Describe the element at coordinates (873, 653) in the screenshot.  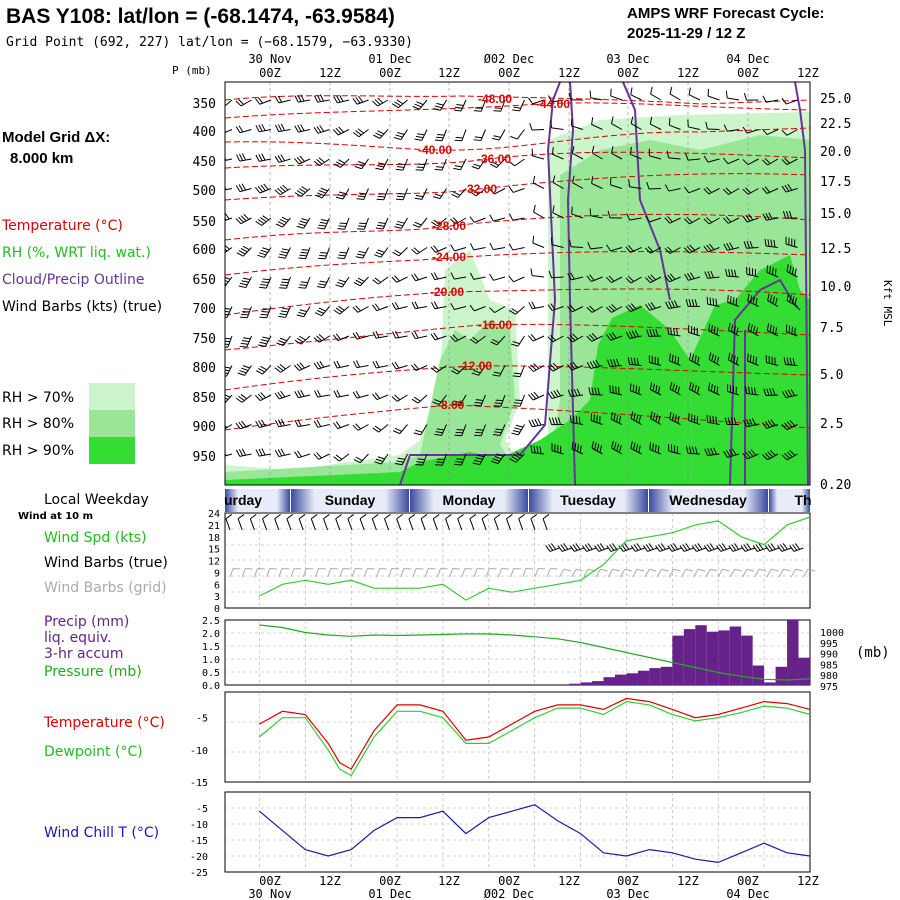
I see `pressure-unit: (mb)` at that location.